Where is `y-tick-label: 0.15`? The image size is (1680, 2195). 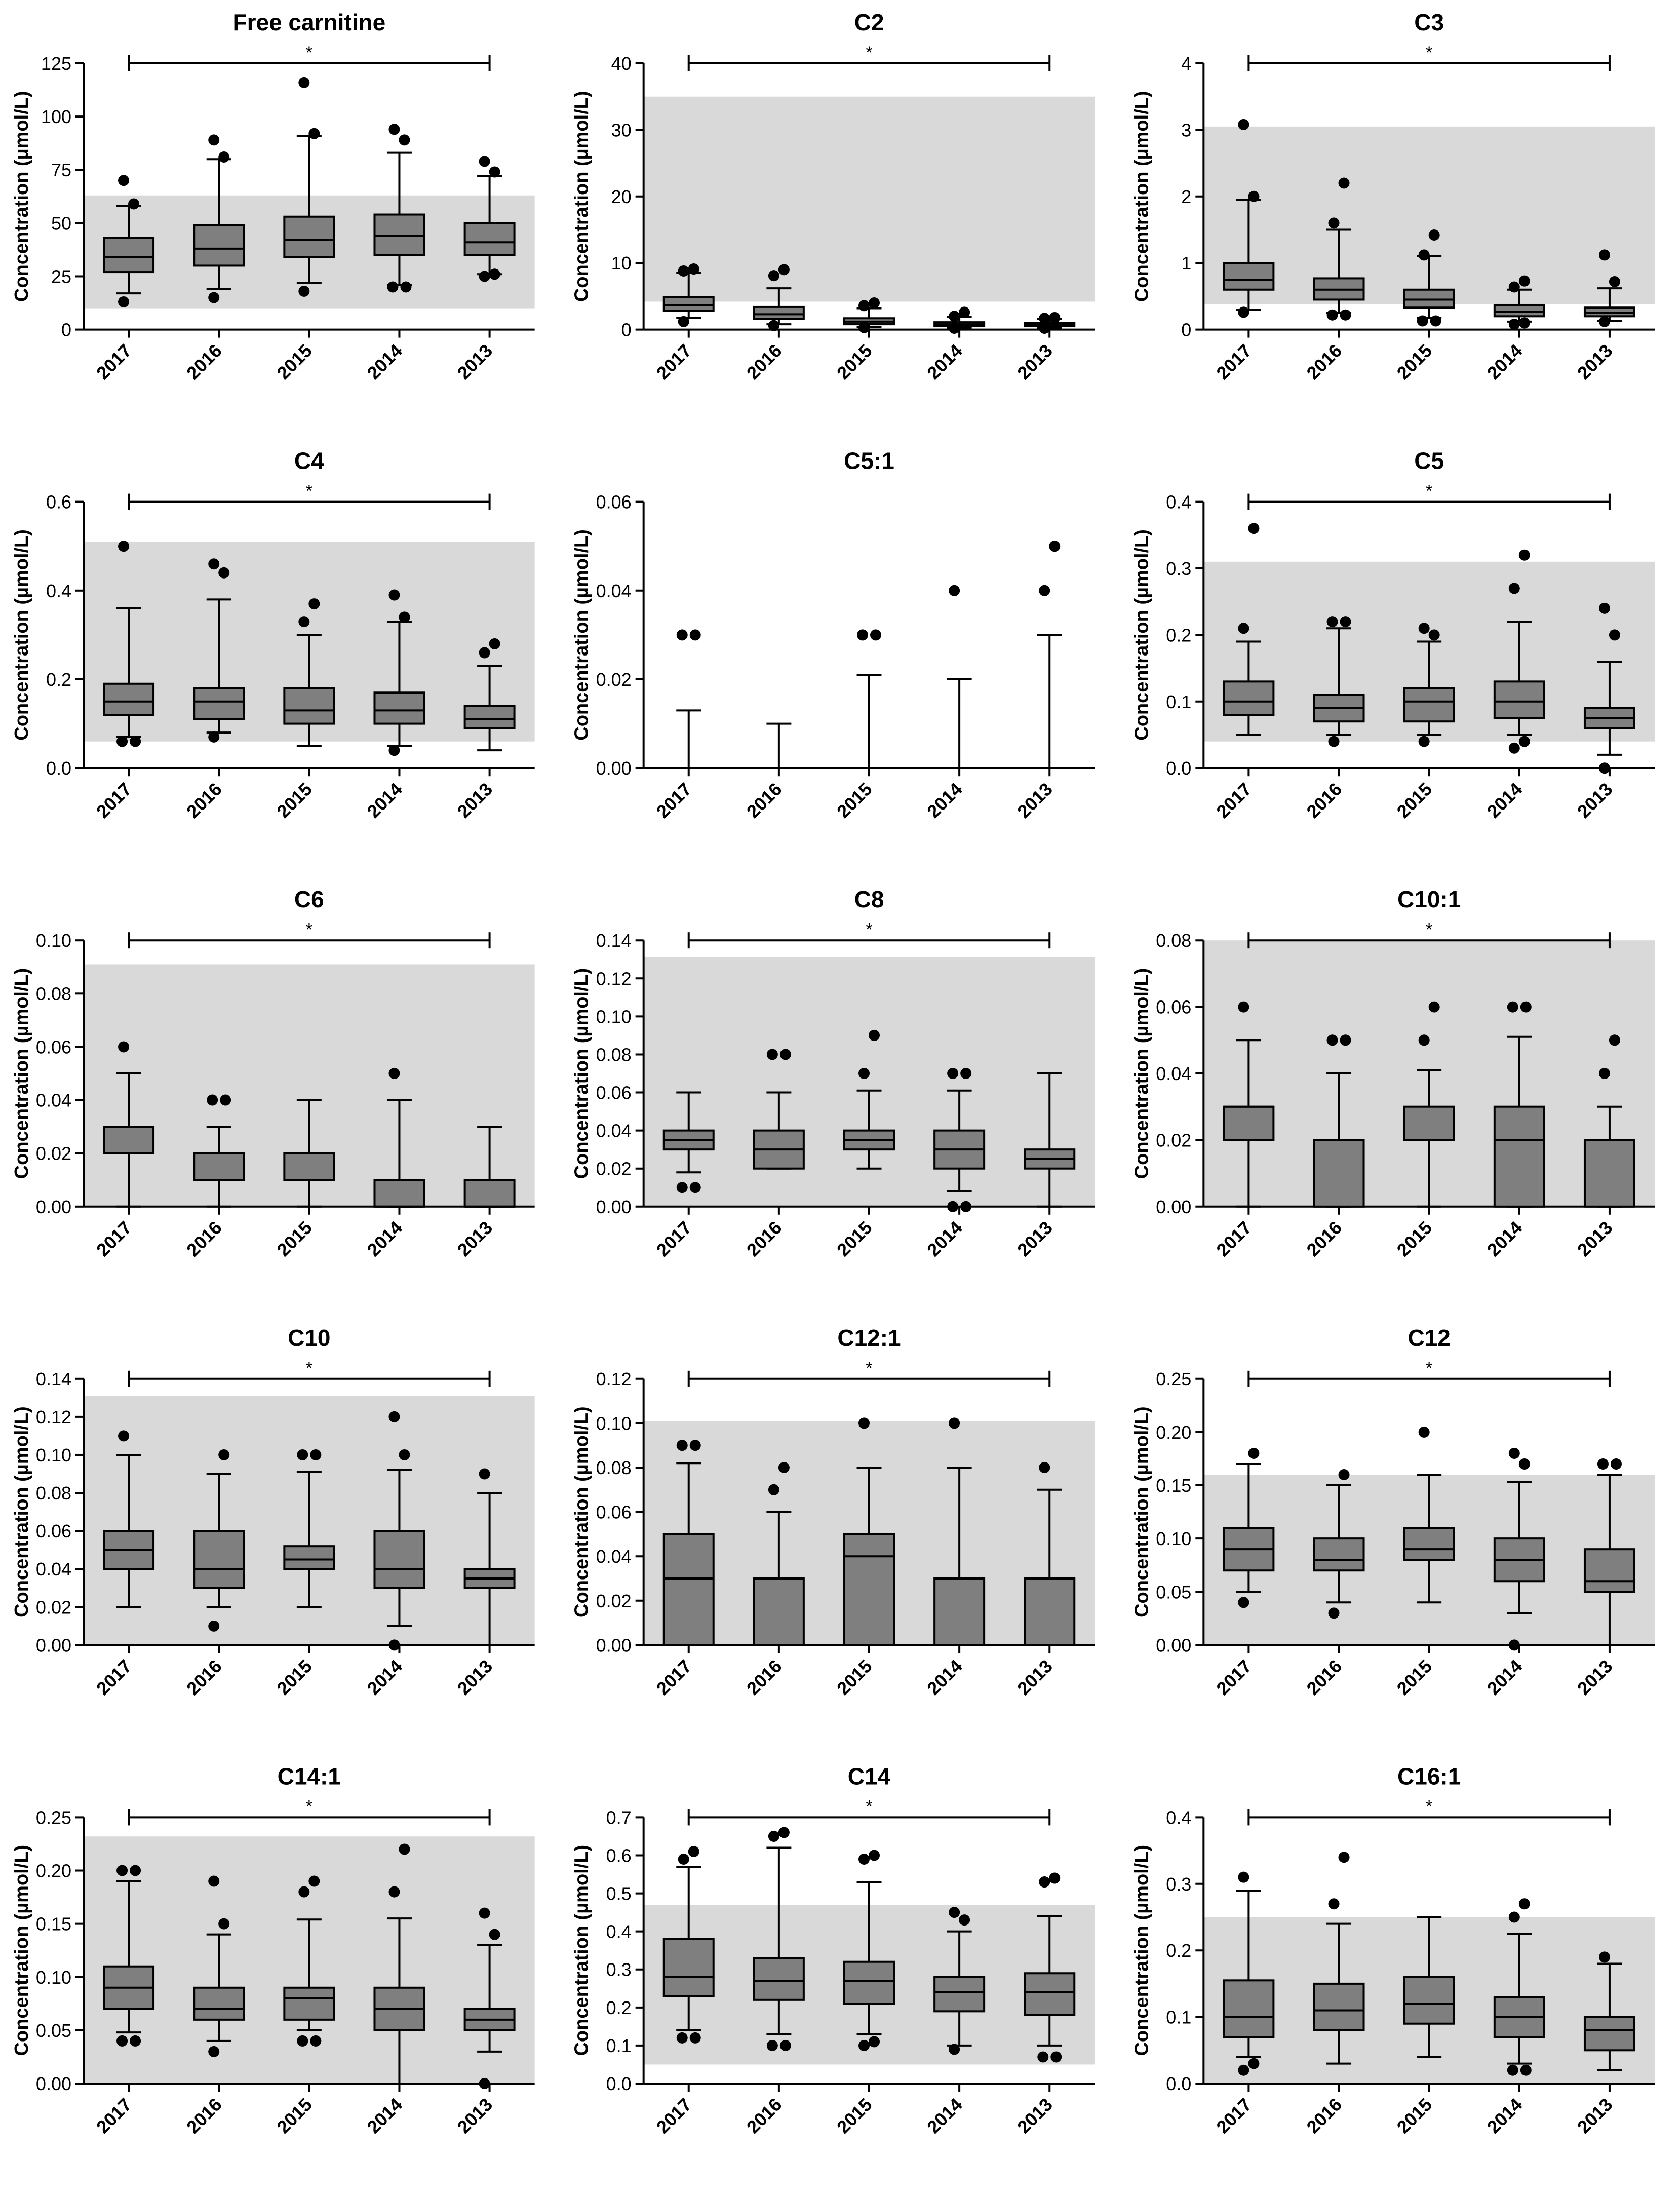 y-tick-label: 0.15 is located at coordinates (1173, 1485).